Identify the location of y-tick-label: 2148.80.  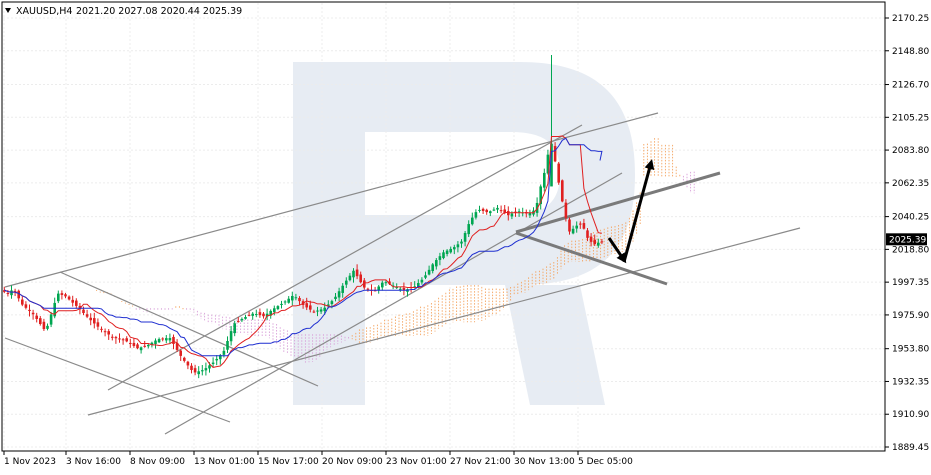
(910, 52).